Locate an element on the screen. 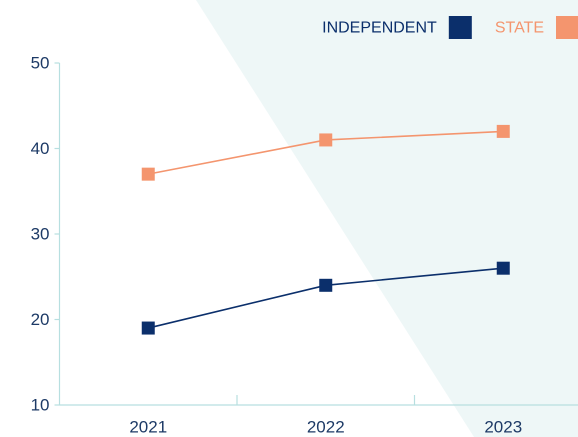 Image resolution: width=578 pixels, height=437 pixels. y-tick-label: 30 is located at coordinates (40, 233).